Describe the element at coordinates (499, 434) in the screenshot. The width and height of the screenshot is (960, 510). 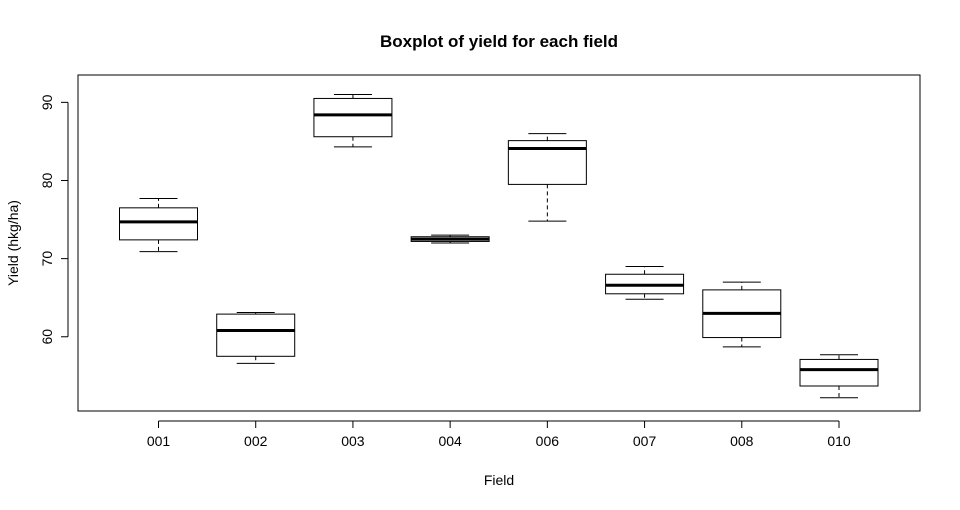
I see `x-axis: 001 002 003 004 006 007 008 010` at that location.